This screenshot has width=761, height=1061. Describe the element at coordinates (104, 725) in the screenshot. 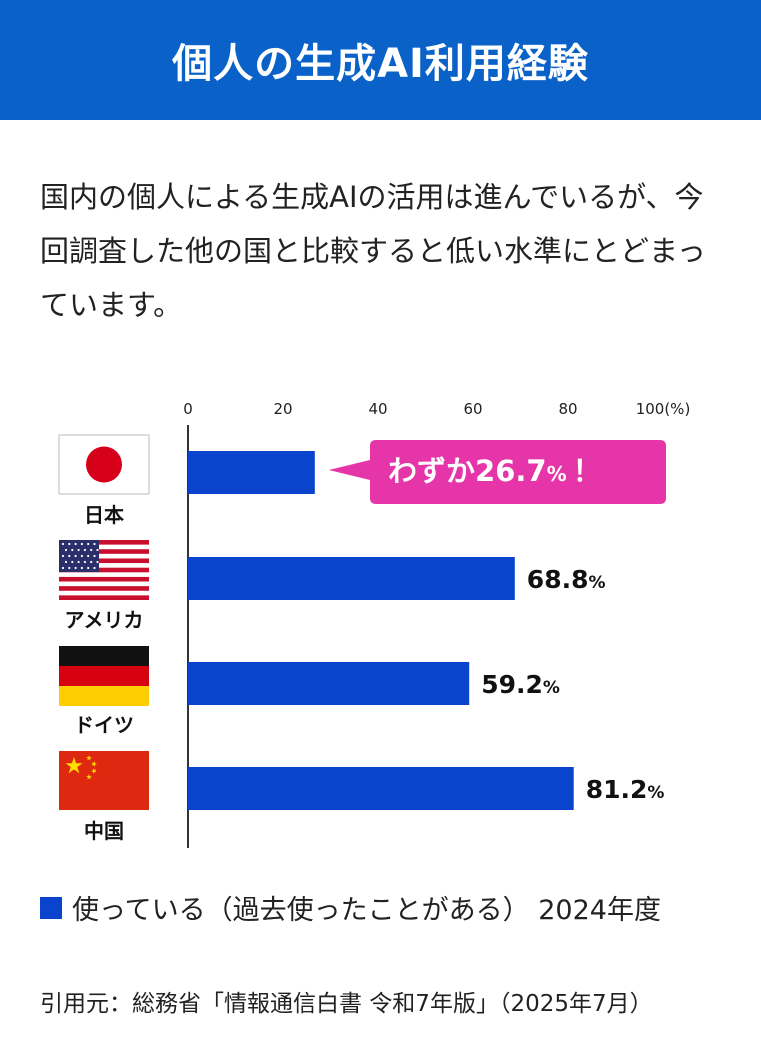

I see `country-label-germany: ドイツ` at that location.